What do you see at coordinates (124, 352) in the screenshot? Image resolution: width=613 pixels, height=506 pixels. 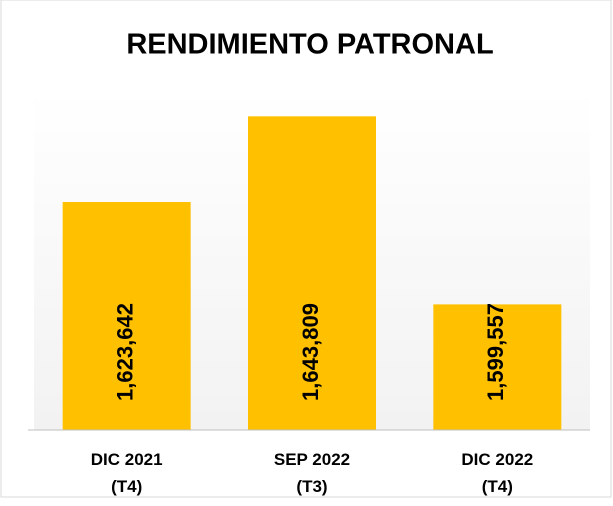 I see `value-label: 1,623,642` at bounding box center [124, 352].